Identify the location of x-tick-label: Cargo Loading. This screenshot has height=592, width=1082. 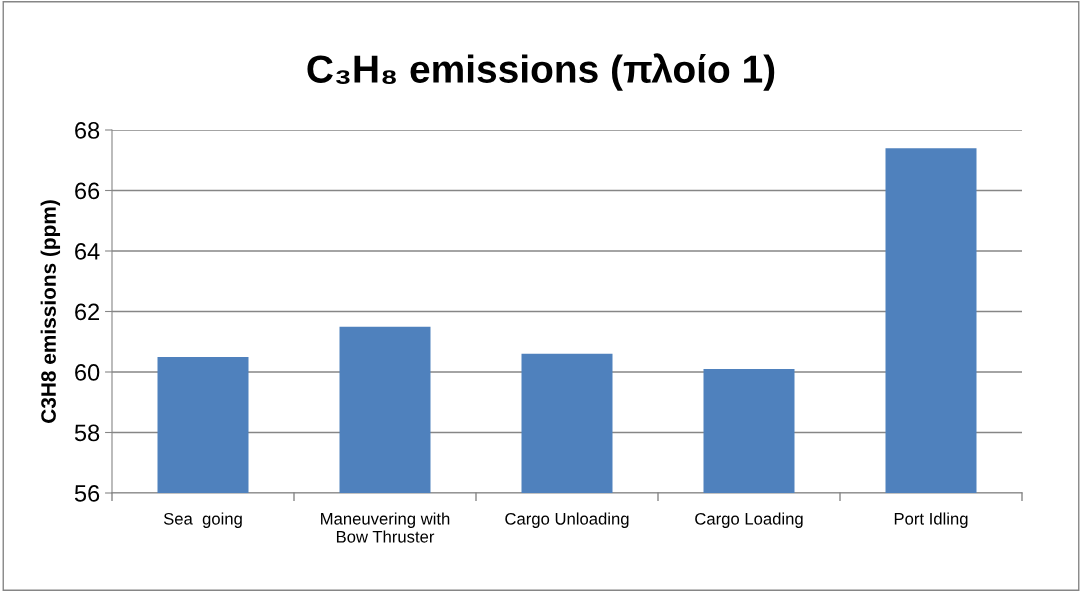
(749, 520).